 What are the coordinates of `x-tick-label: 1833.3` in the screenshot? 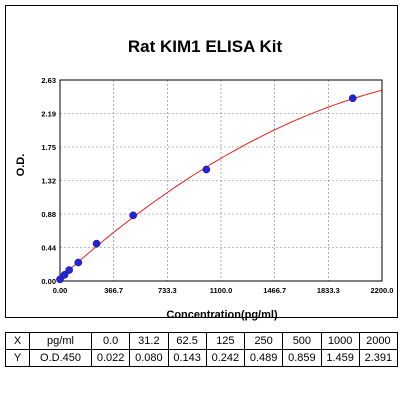 It's located at (328, 290).